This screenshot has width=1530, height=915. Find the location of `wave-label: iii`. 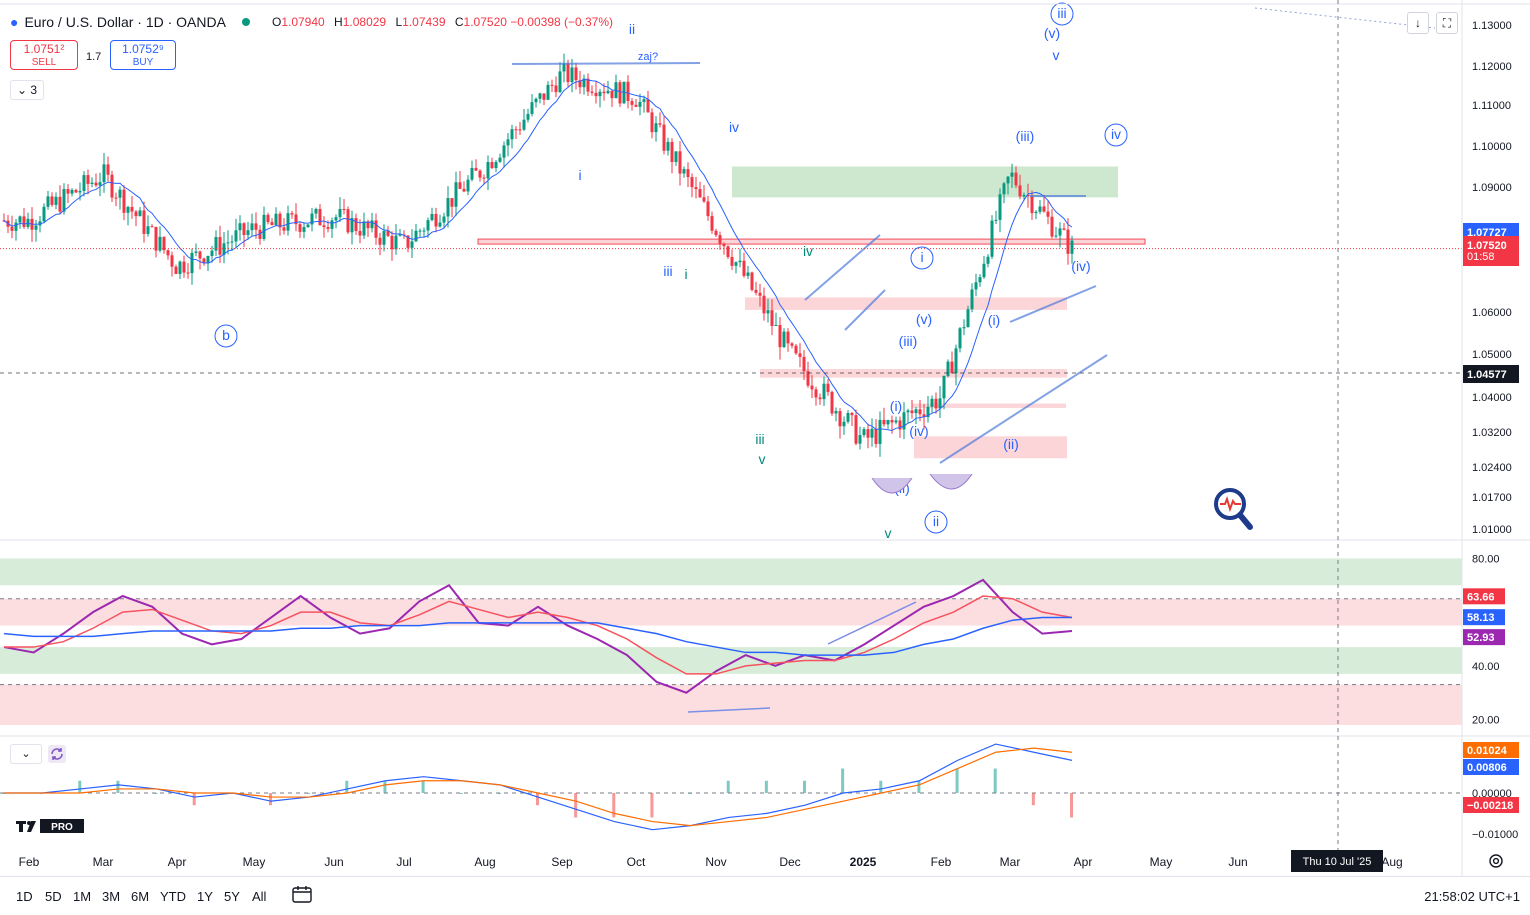

wave-label: iii is located at coordinates (667, 271).